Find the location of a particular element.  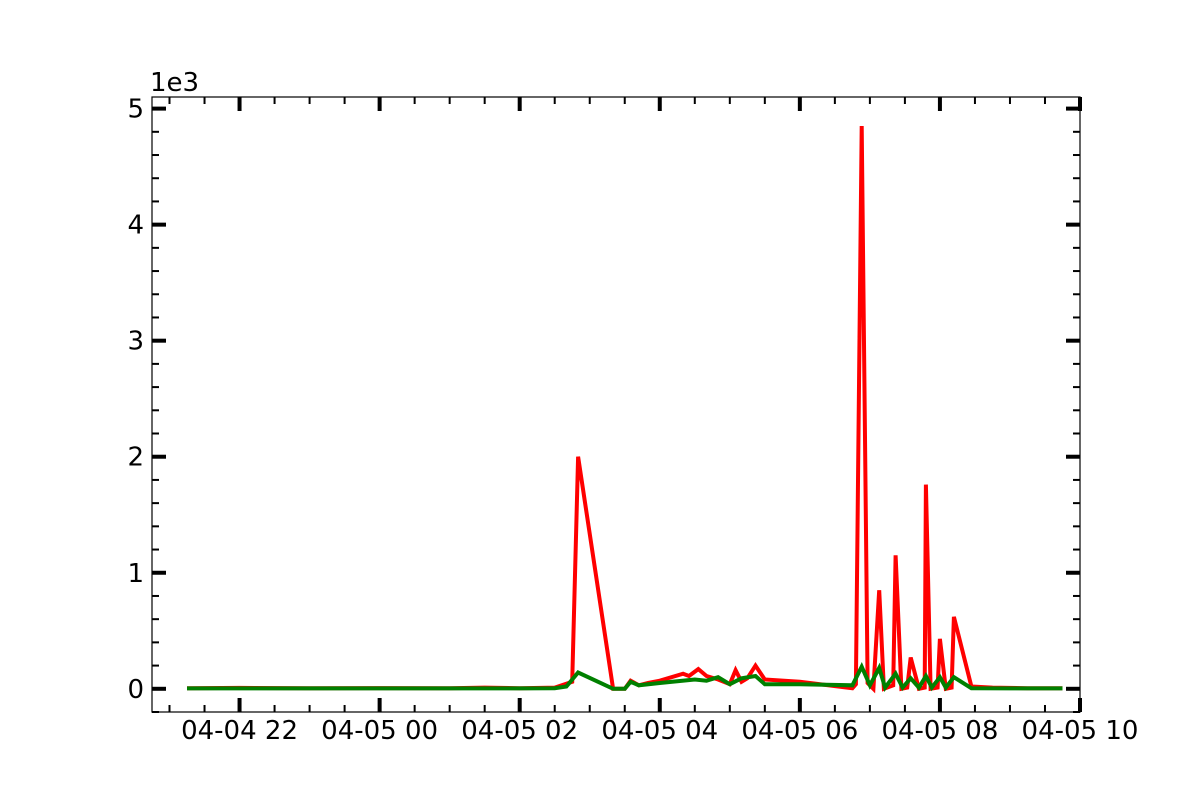

y-tick-label: 3 is located at coordinates (135, 342).